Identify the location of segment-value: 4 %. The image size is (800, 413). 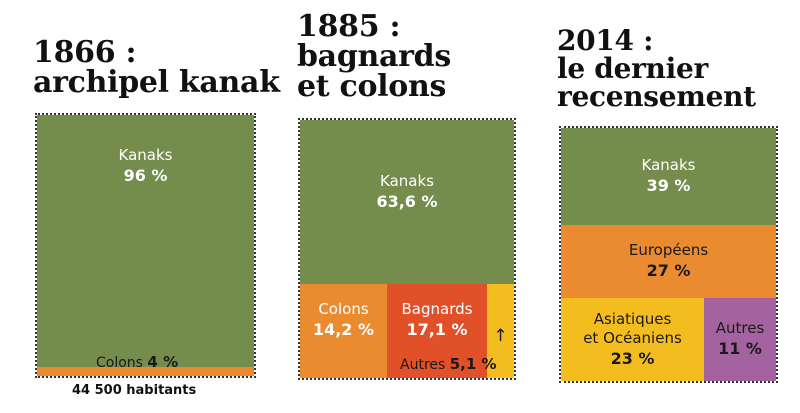
(163, 362).